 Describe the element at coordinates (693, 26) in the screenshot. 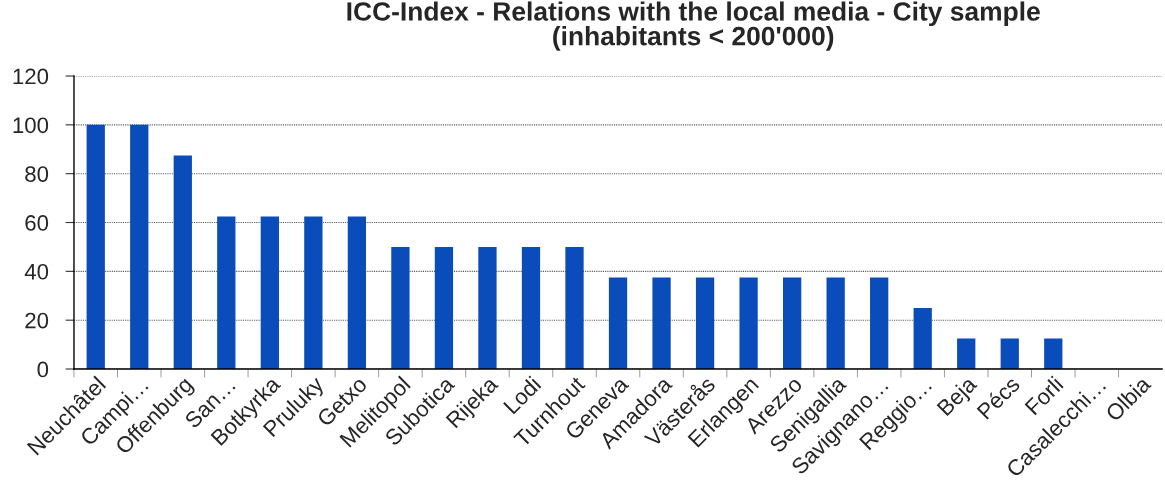

I see `chart-title: ICC-Index - Relations with the local media - City sample (inhabitants < 200'000)` at that location.